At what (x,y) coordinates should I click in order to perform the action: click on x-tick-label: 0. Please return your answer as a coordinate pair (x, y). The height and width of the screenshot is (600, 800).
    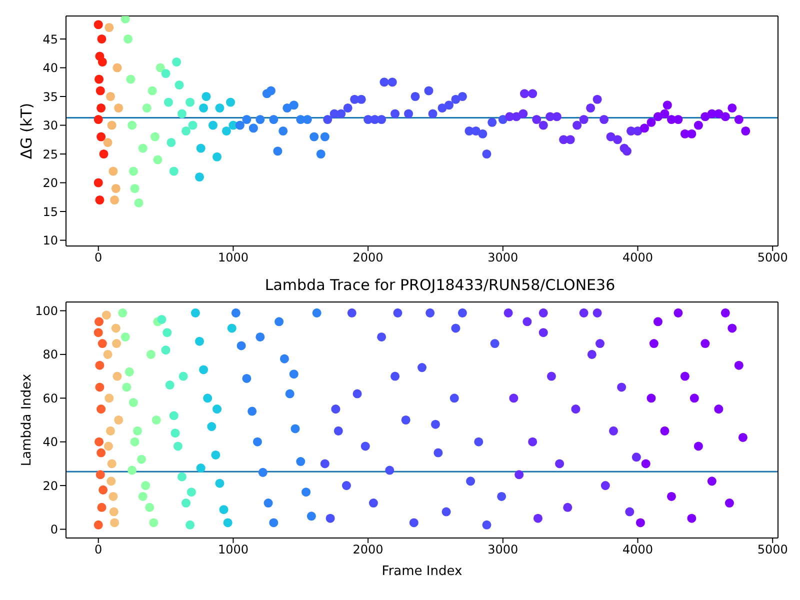
    Looking at the image, I should click on (98, 257).